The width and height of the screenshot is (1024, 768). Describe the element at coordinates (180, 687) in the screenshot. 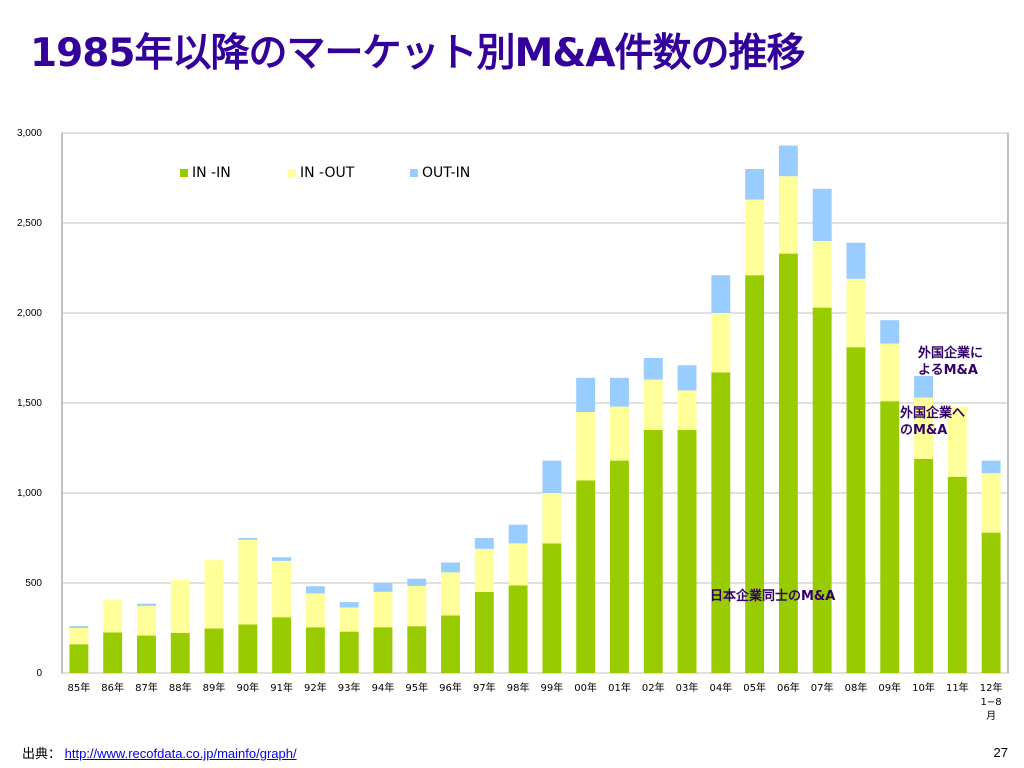

I see `x-tick-label: 88年` at that location.